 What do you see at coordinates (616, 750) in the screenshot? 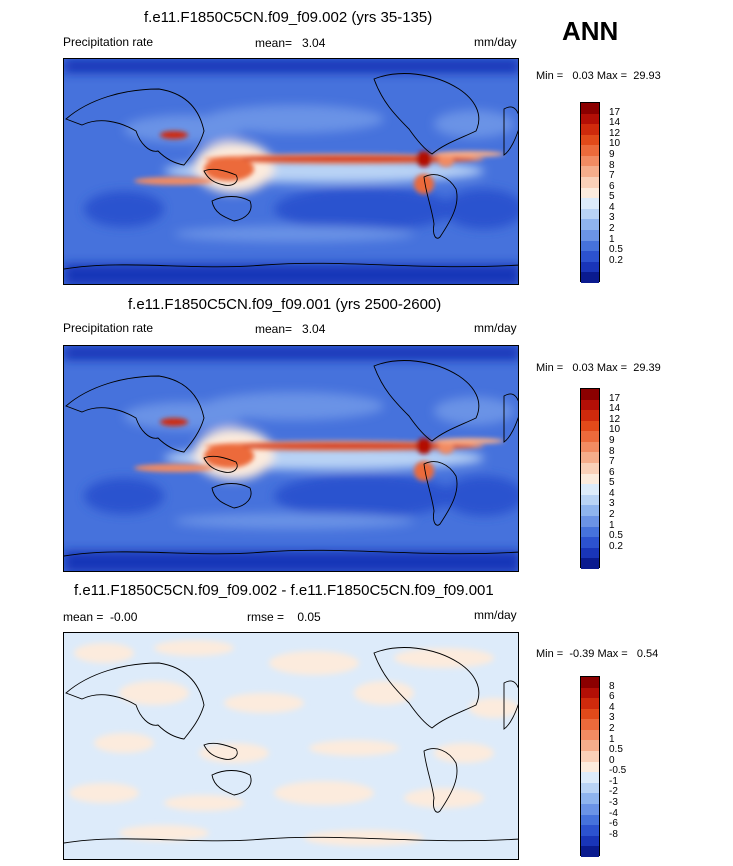
I see `panel3-colorbar-tick-label: 0.5` at bounding box center [616, 750].